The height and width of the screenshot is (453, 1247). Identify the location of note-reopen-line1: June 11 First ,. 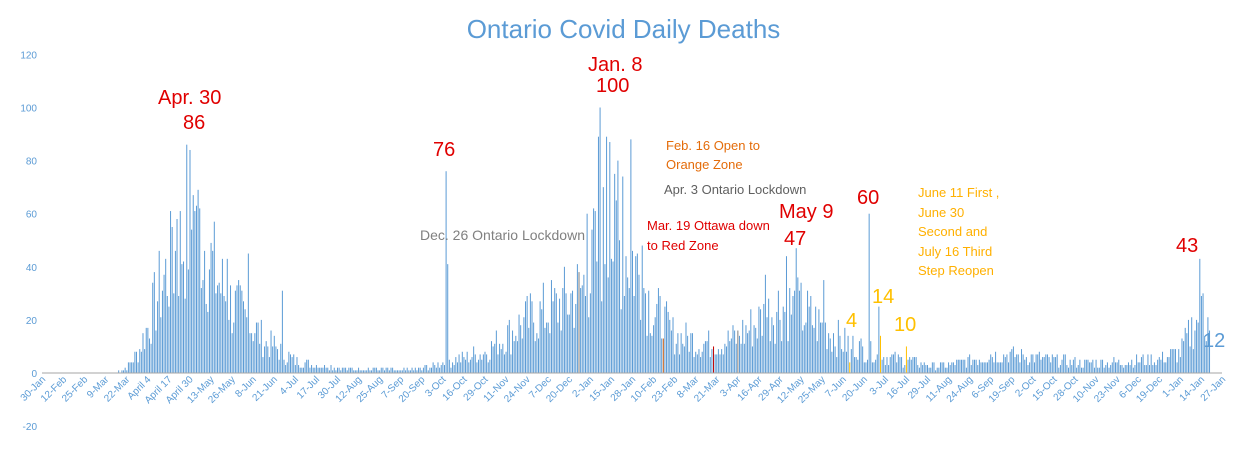
(959, 192).